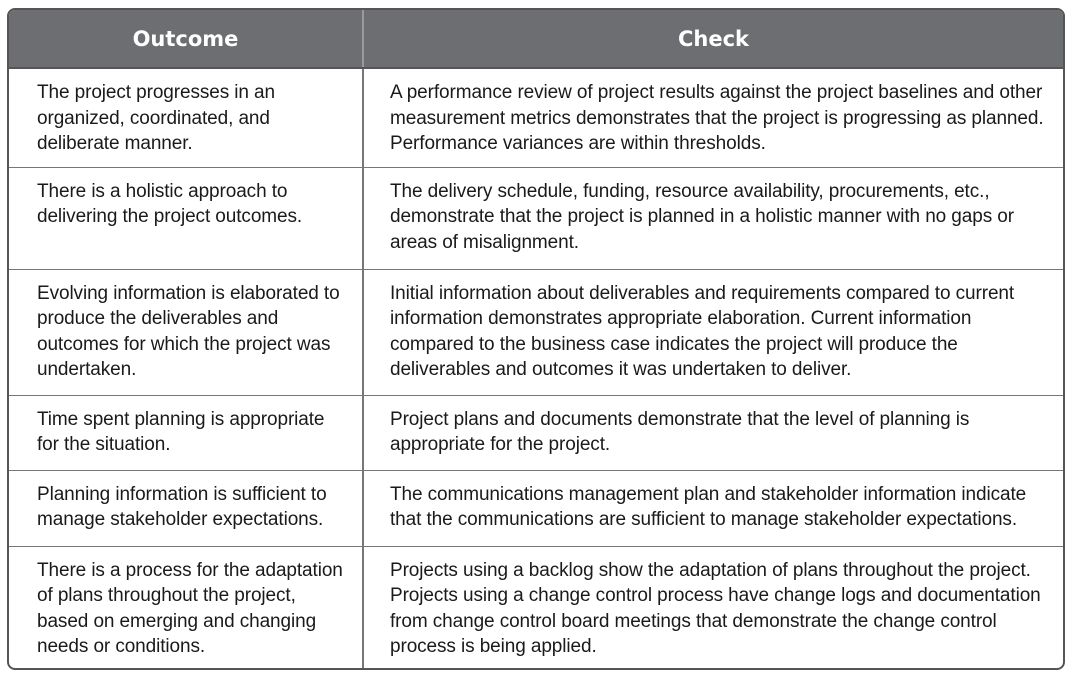  I want to click on header-row: Outcome Check, so click(536, 39).